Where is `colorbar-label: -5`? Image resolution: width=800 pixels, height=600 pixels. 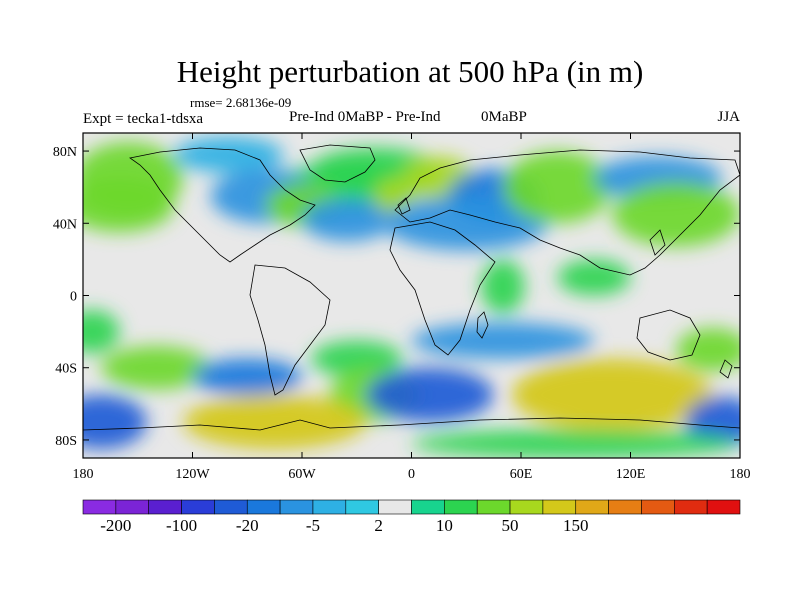
colorbar-label: -5 is located at coordinates (313, 525).